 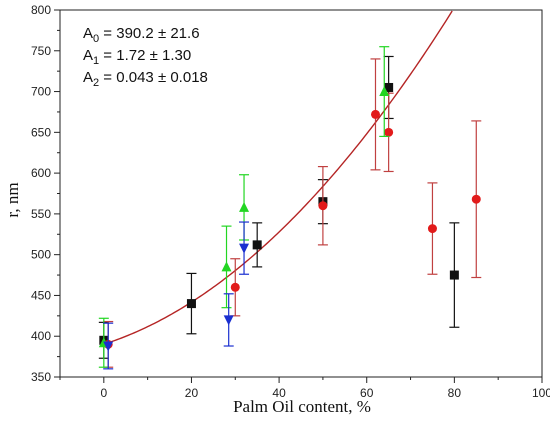 I want to click on y-axis-title: r, nm, so click(x=12, y=199).